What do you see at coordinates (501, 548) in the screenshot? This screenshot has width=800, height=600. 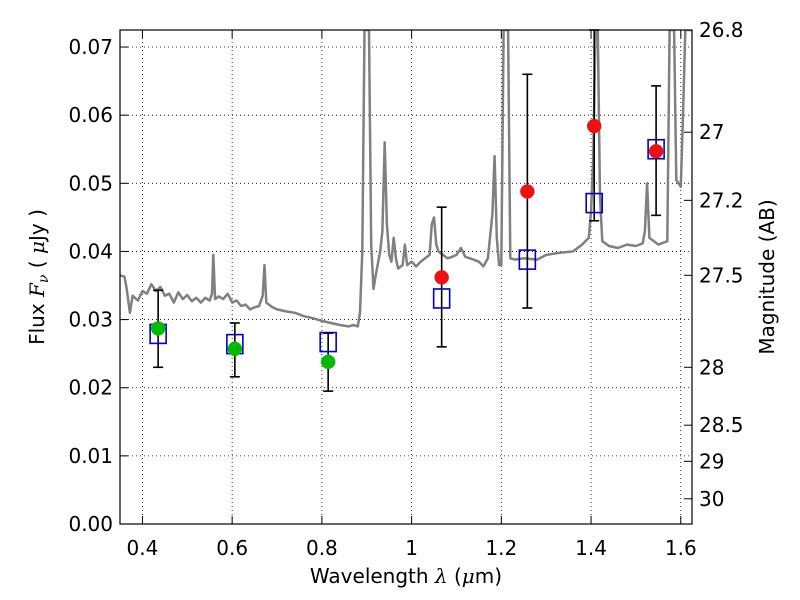 I see `x-tick-label: 1.2` at bounding box center [501, 548].